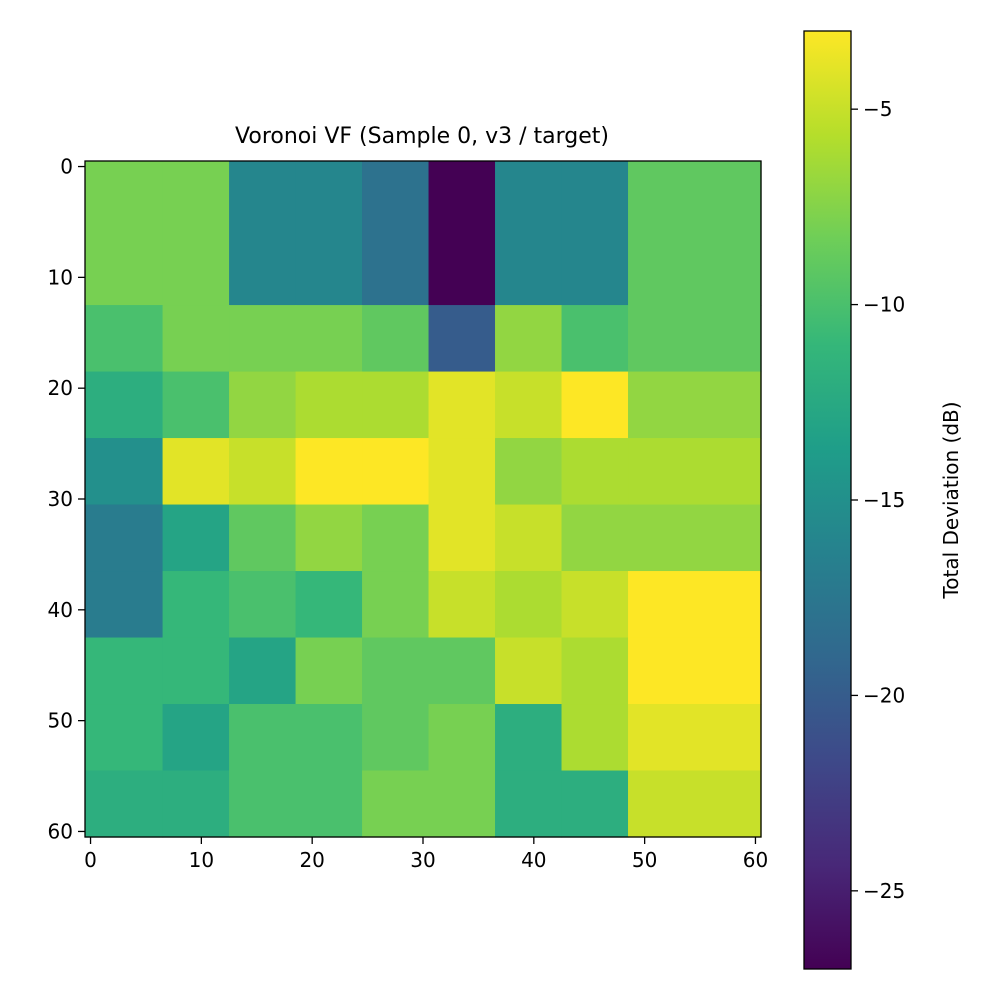  What do you see at coordinates (60, 277) in the screenshot?
I see `y-tick-label: 10` at bounding box center [60, 277].